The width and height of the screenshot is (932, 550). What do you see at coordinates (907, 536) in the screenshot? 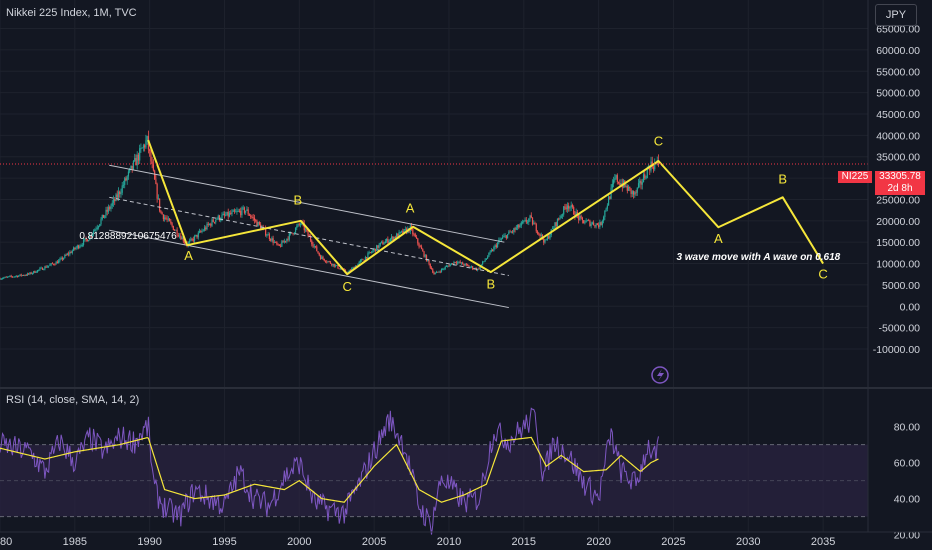
I see `rsi-tick-label: 20.00` at bounding box center [907, 536].